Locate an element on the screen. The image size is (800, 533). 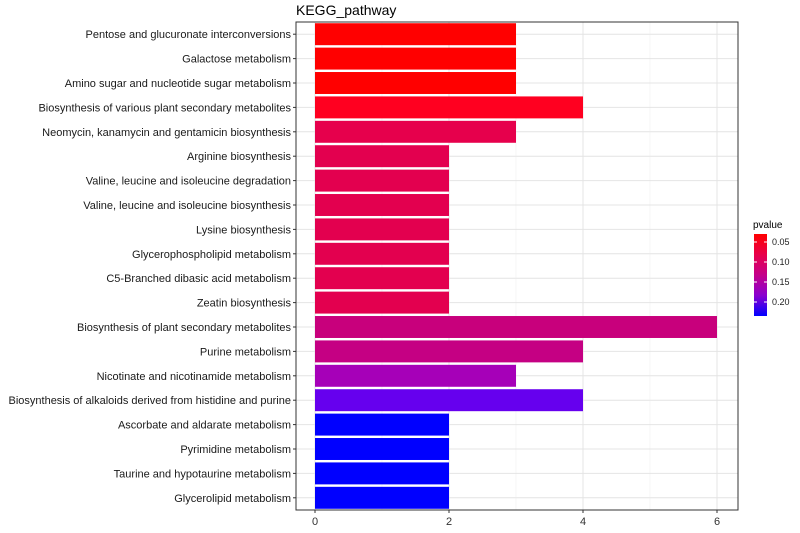
category-label: Ascorbate and aldarate metabolism is located at coordinates (204, 426).